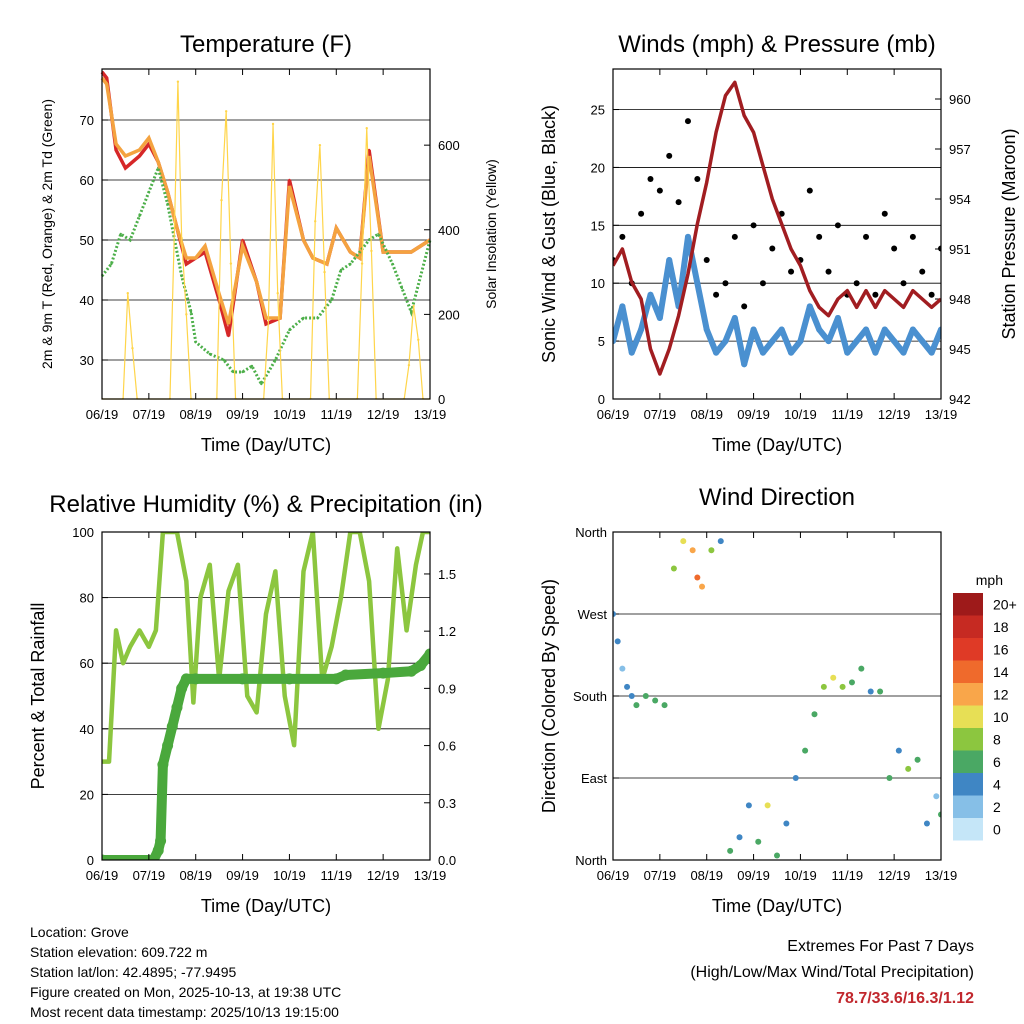 This screenshot has height=1024, width=1024. Describe the element at coordinates (960, 349) in the screenshot. I see `p2-y2-tick-label: 945` at that location.